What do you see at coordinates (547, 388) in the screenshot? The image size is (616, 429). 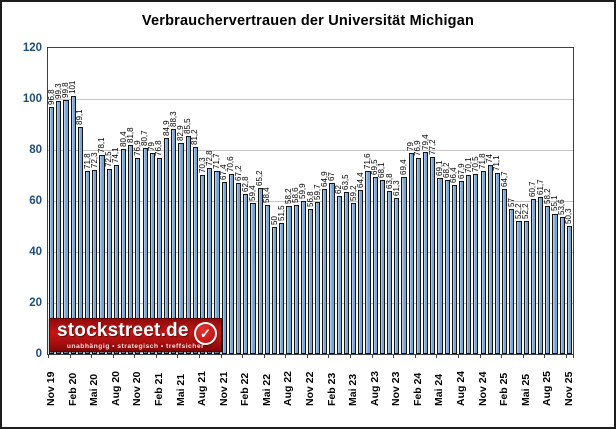 I see `x-tick-label: Aug 25` at bounding box center [547, 388].